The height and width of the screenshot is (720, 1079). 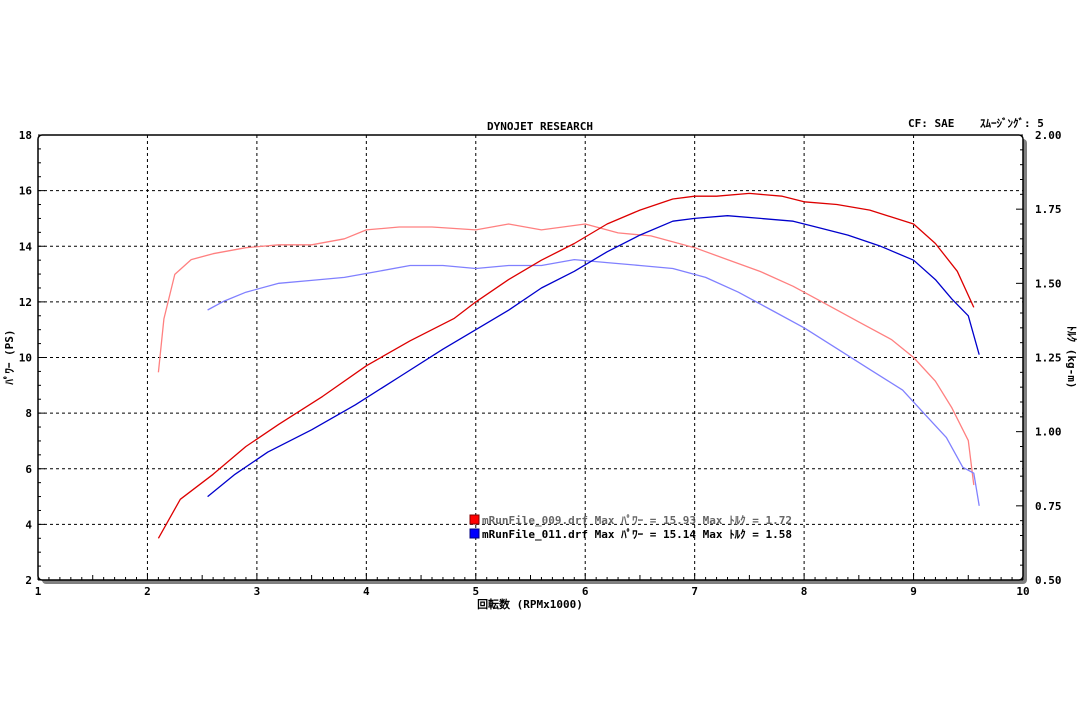 I want to click on chart-title: DYNOJET RESEARCH, so click(x=540, y=126).